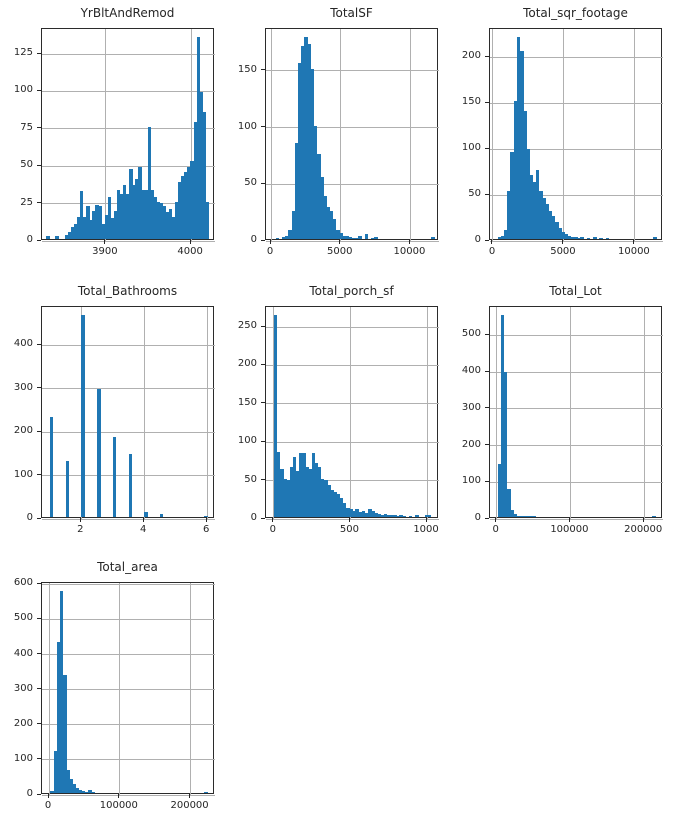  What do you see at coordinates (23, 387) in the screenshot?
I see `y-tick-label: 300` at bounding box center [23, 387].